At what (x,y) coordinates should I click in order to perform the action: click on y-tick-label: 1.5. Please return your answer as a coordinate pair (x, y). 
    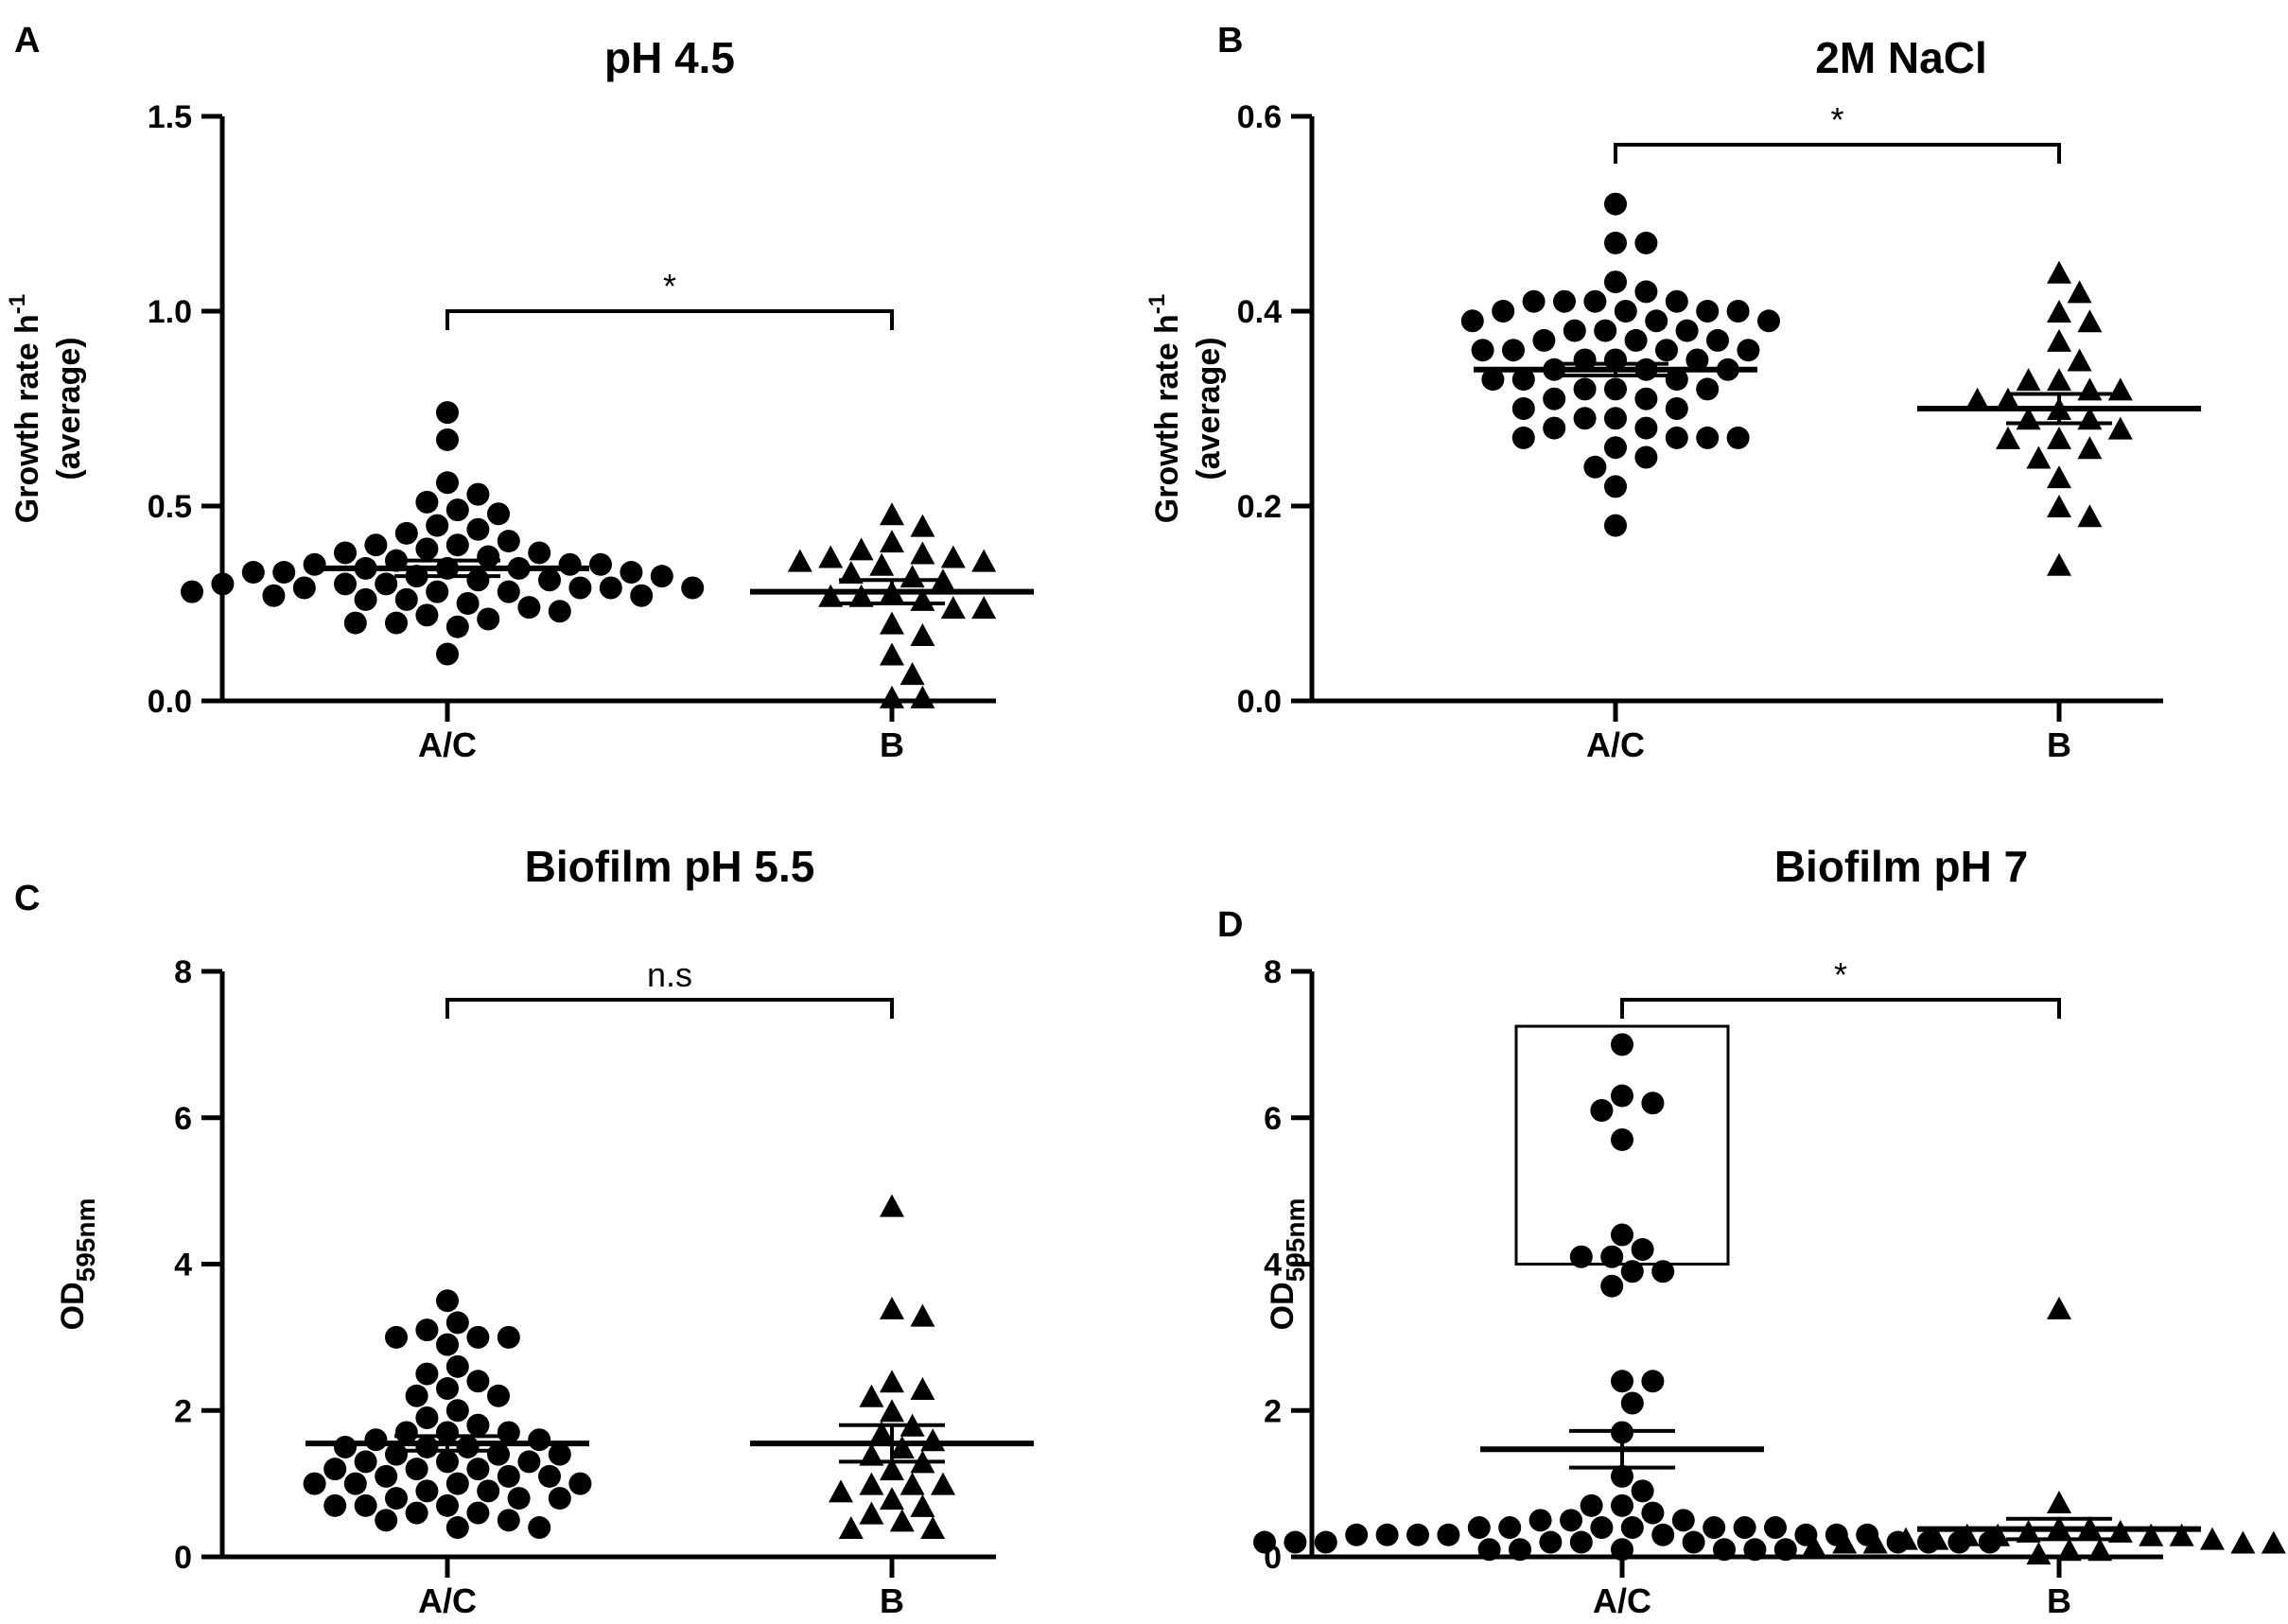
    Looking at the image, I should click on (170, 117).